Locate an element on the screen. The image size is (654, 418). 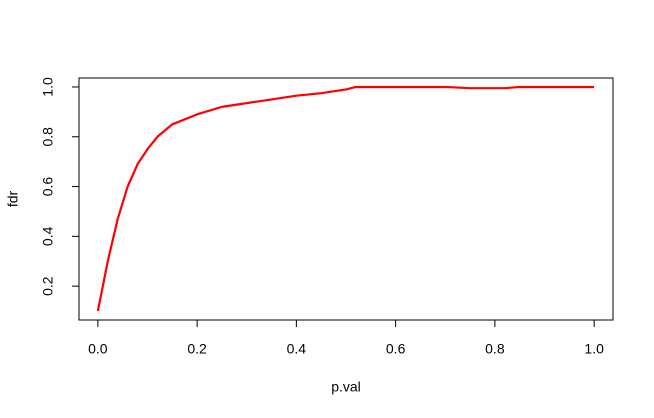
x-tick-label: 0.0 is located at coordinates (98, 349).